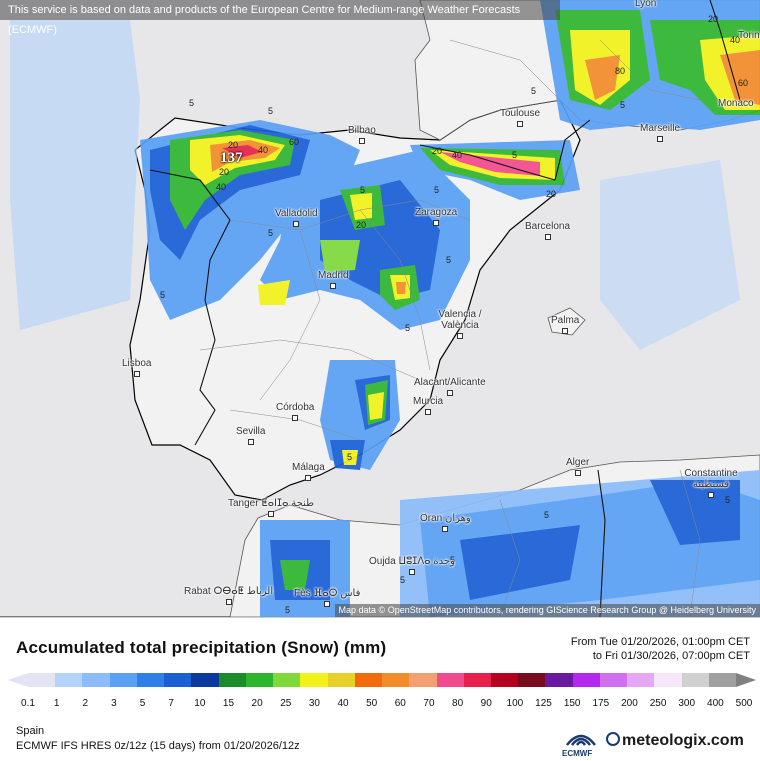 The height and width of the screenshot is (761, 760). Describe the element at coordinates (675, 741) in the screenshot. I see `meteologix-logo: meteologix.com` at that location.